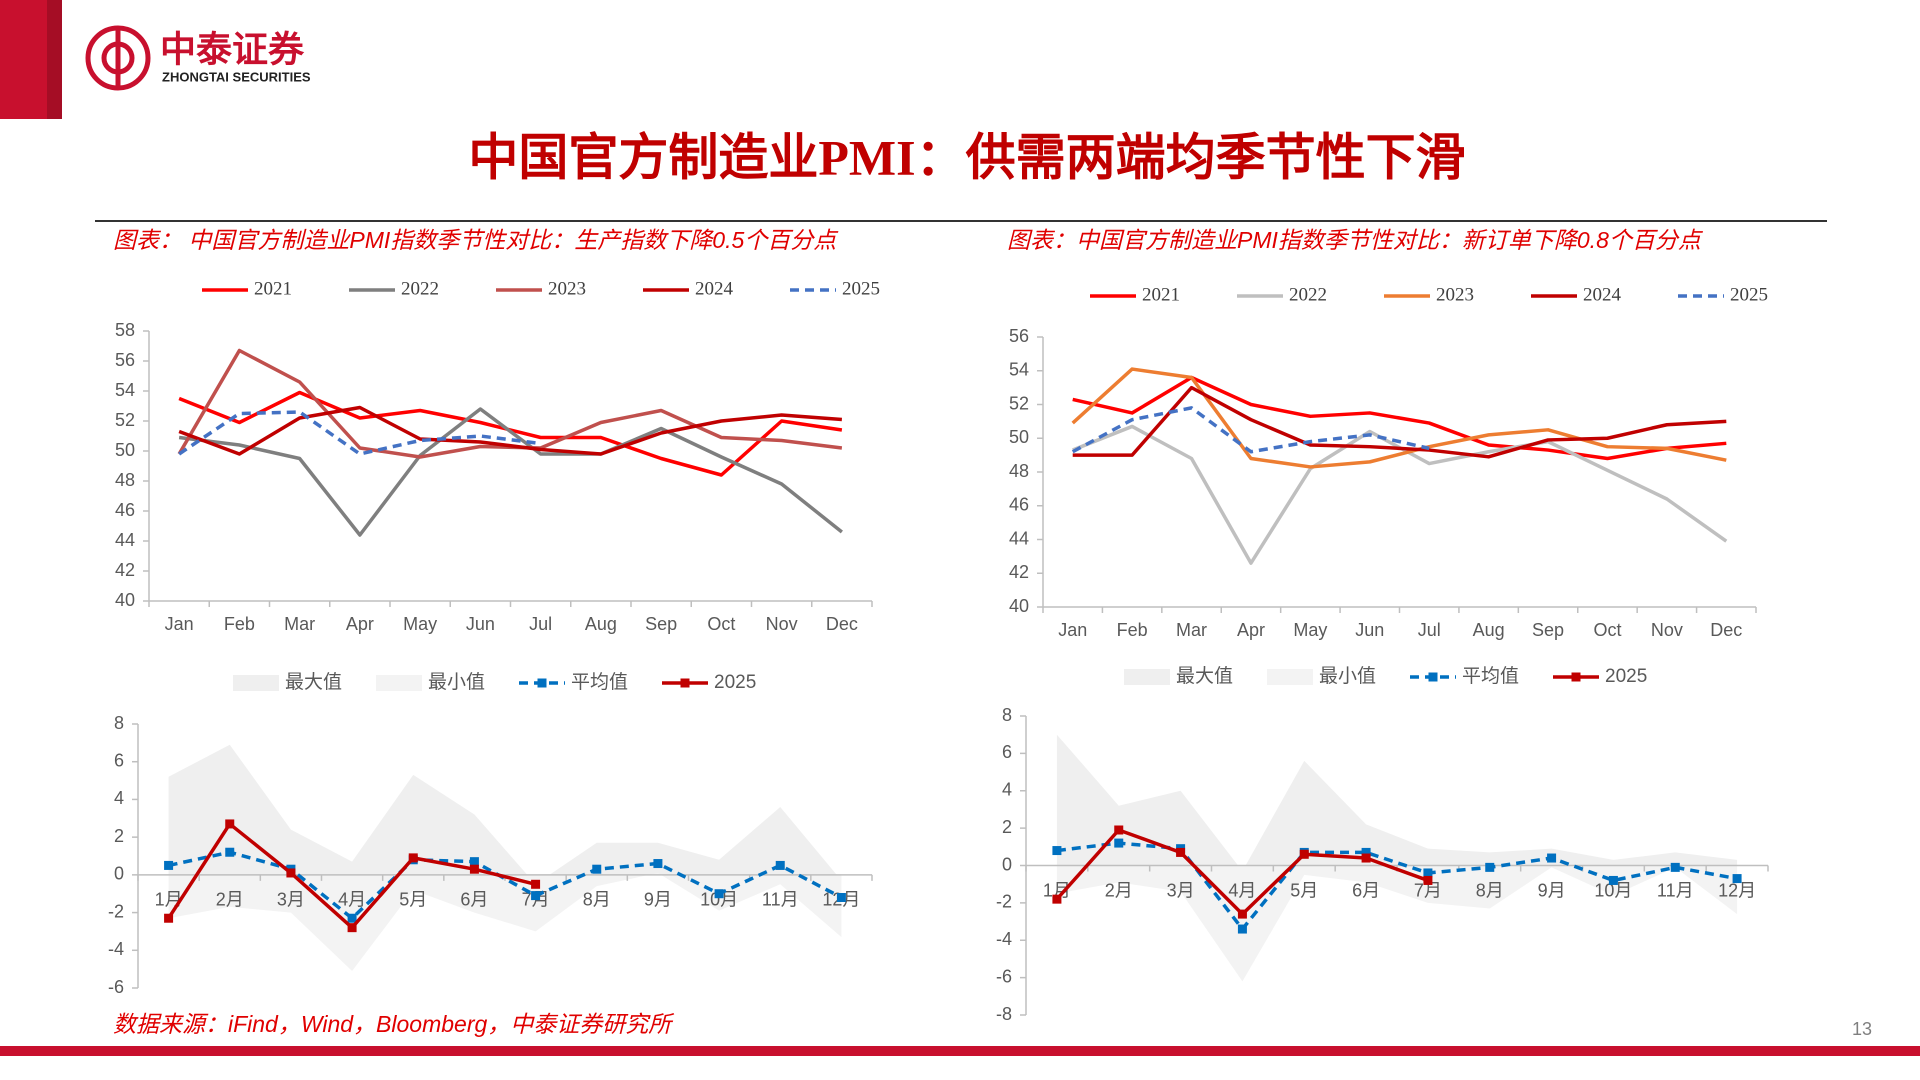  I want to click on y-tick-label: -8, so click(1004, 1014).